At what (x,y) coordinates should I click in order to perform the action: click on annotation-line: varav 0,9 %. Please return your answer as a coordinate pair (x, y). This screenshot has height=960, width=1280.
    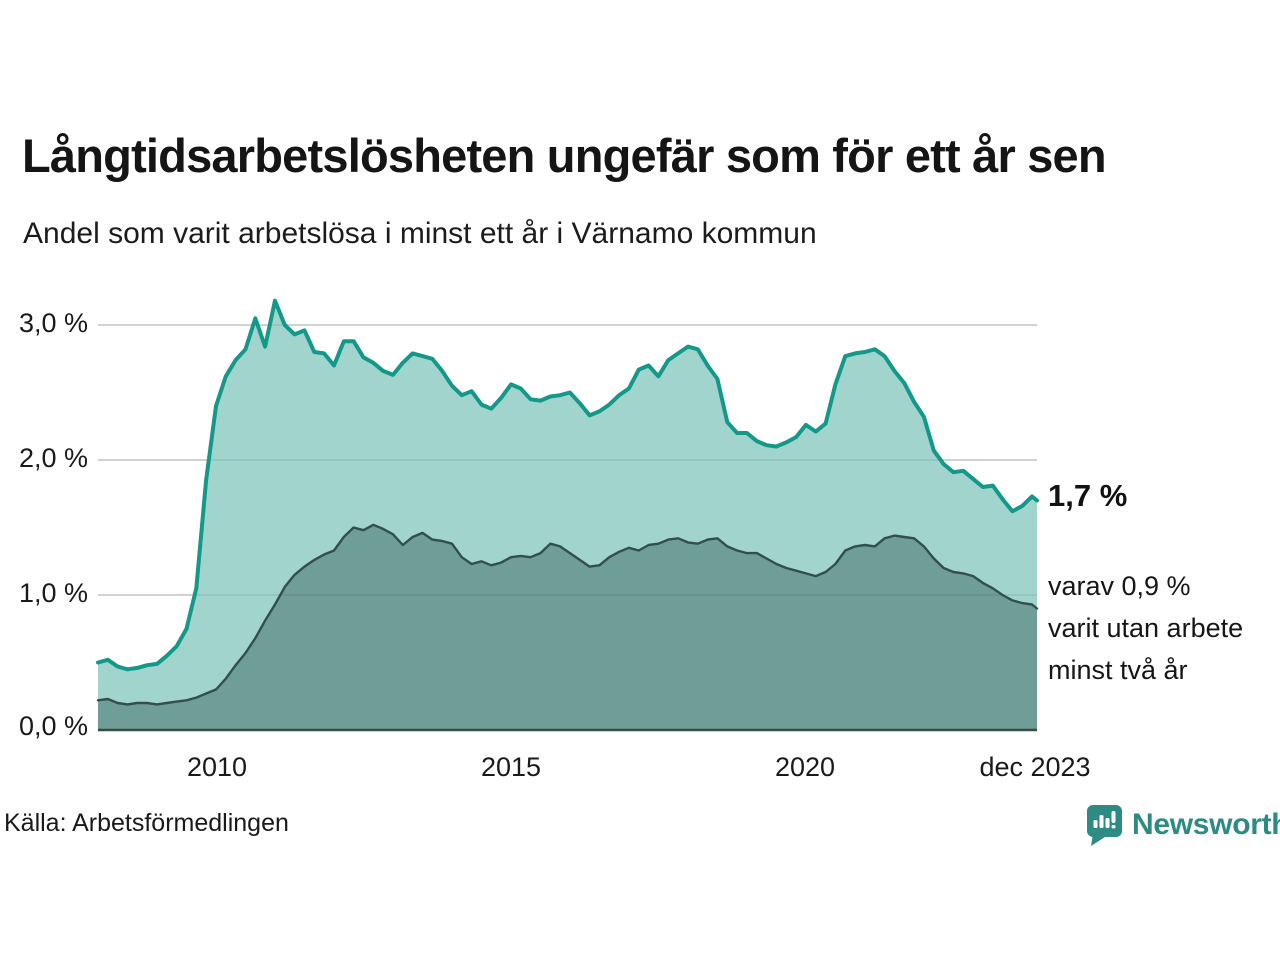
    Looking at the image, I should click on (1119, 586).